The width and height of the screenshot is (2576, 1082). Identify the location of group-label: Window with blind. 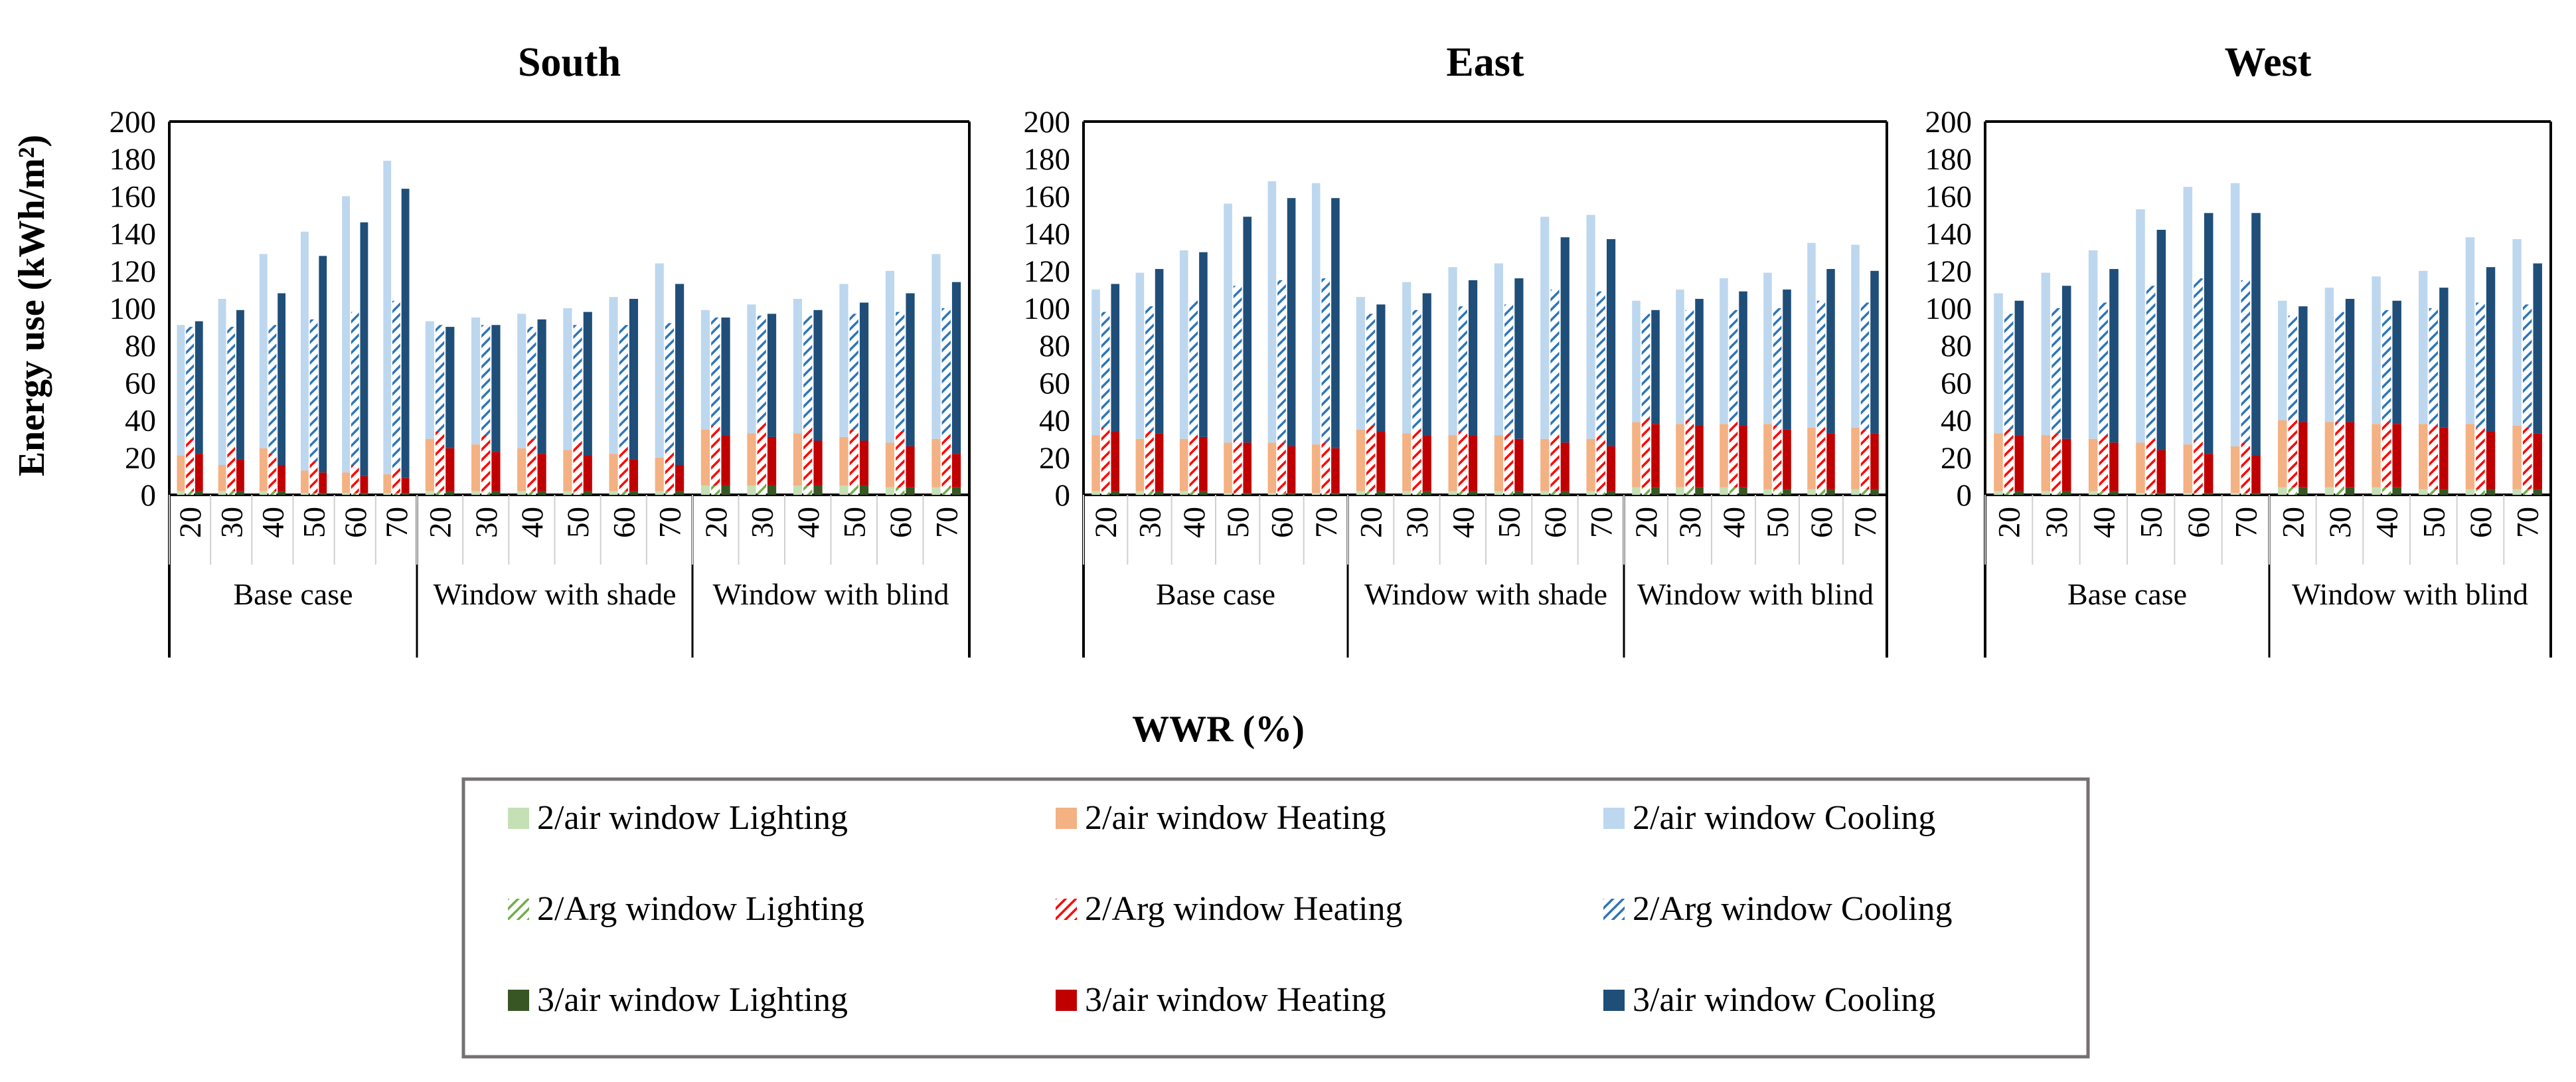
(831, 594).